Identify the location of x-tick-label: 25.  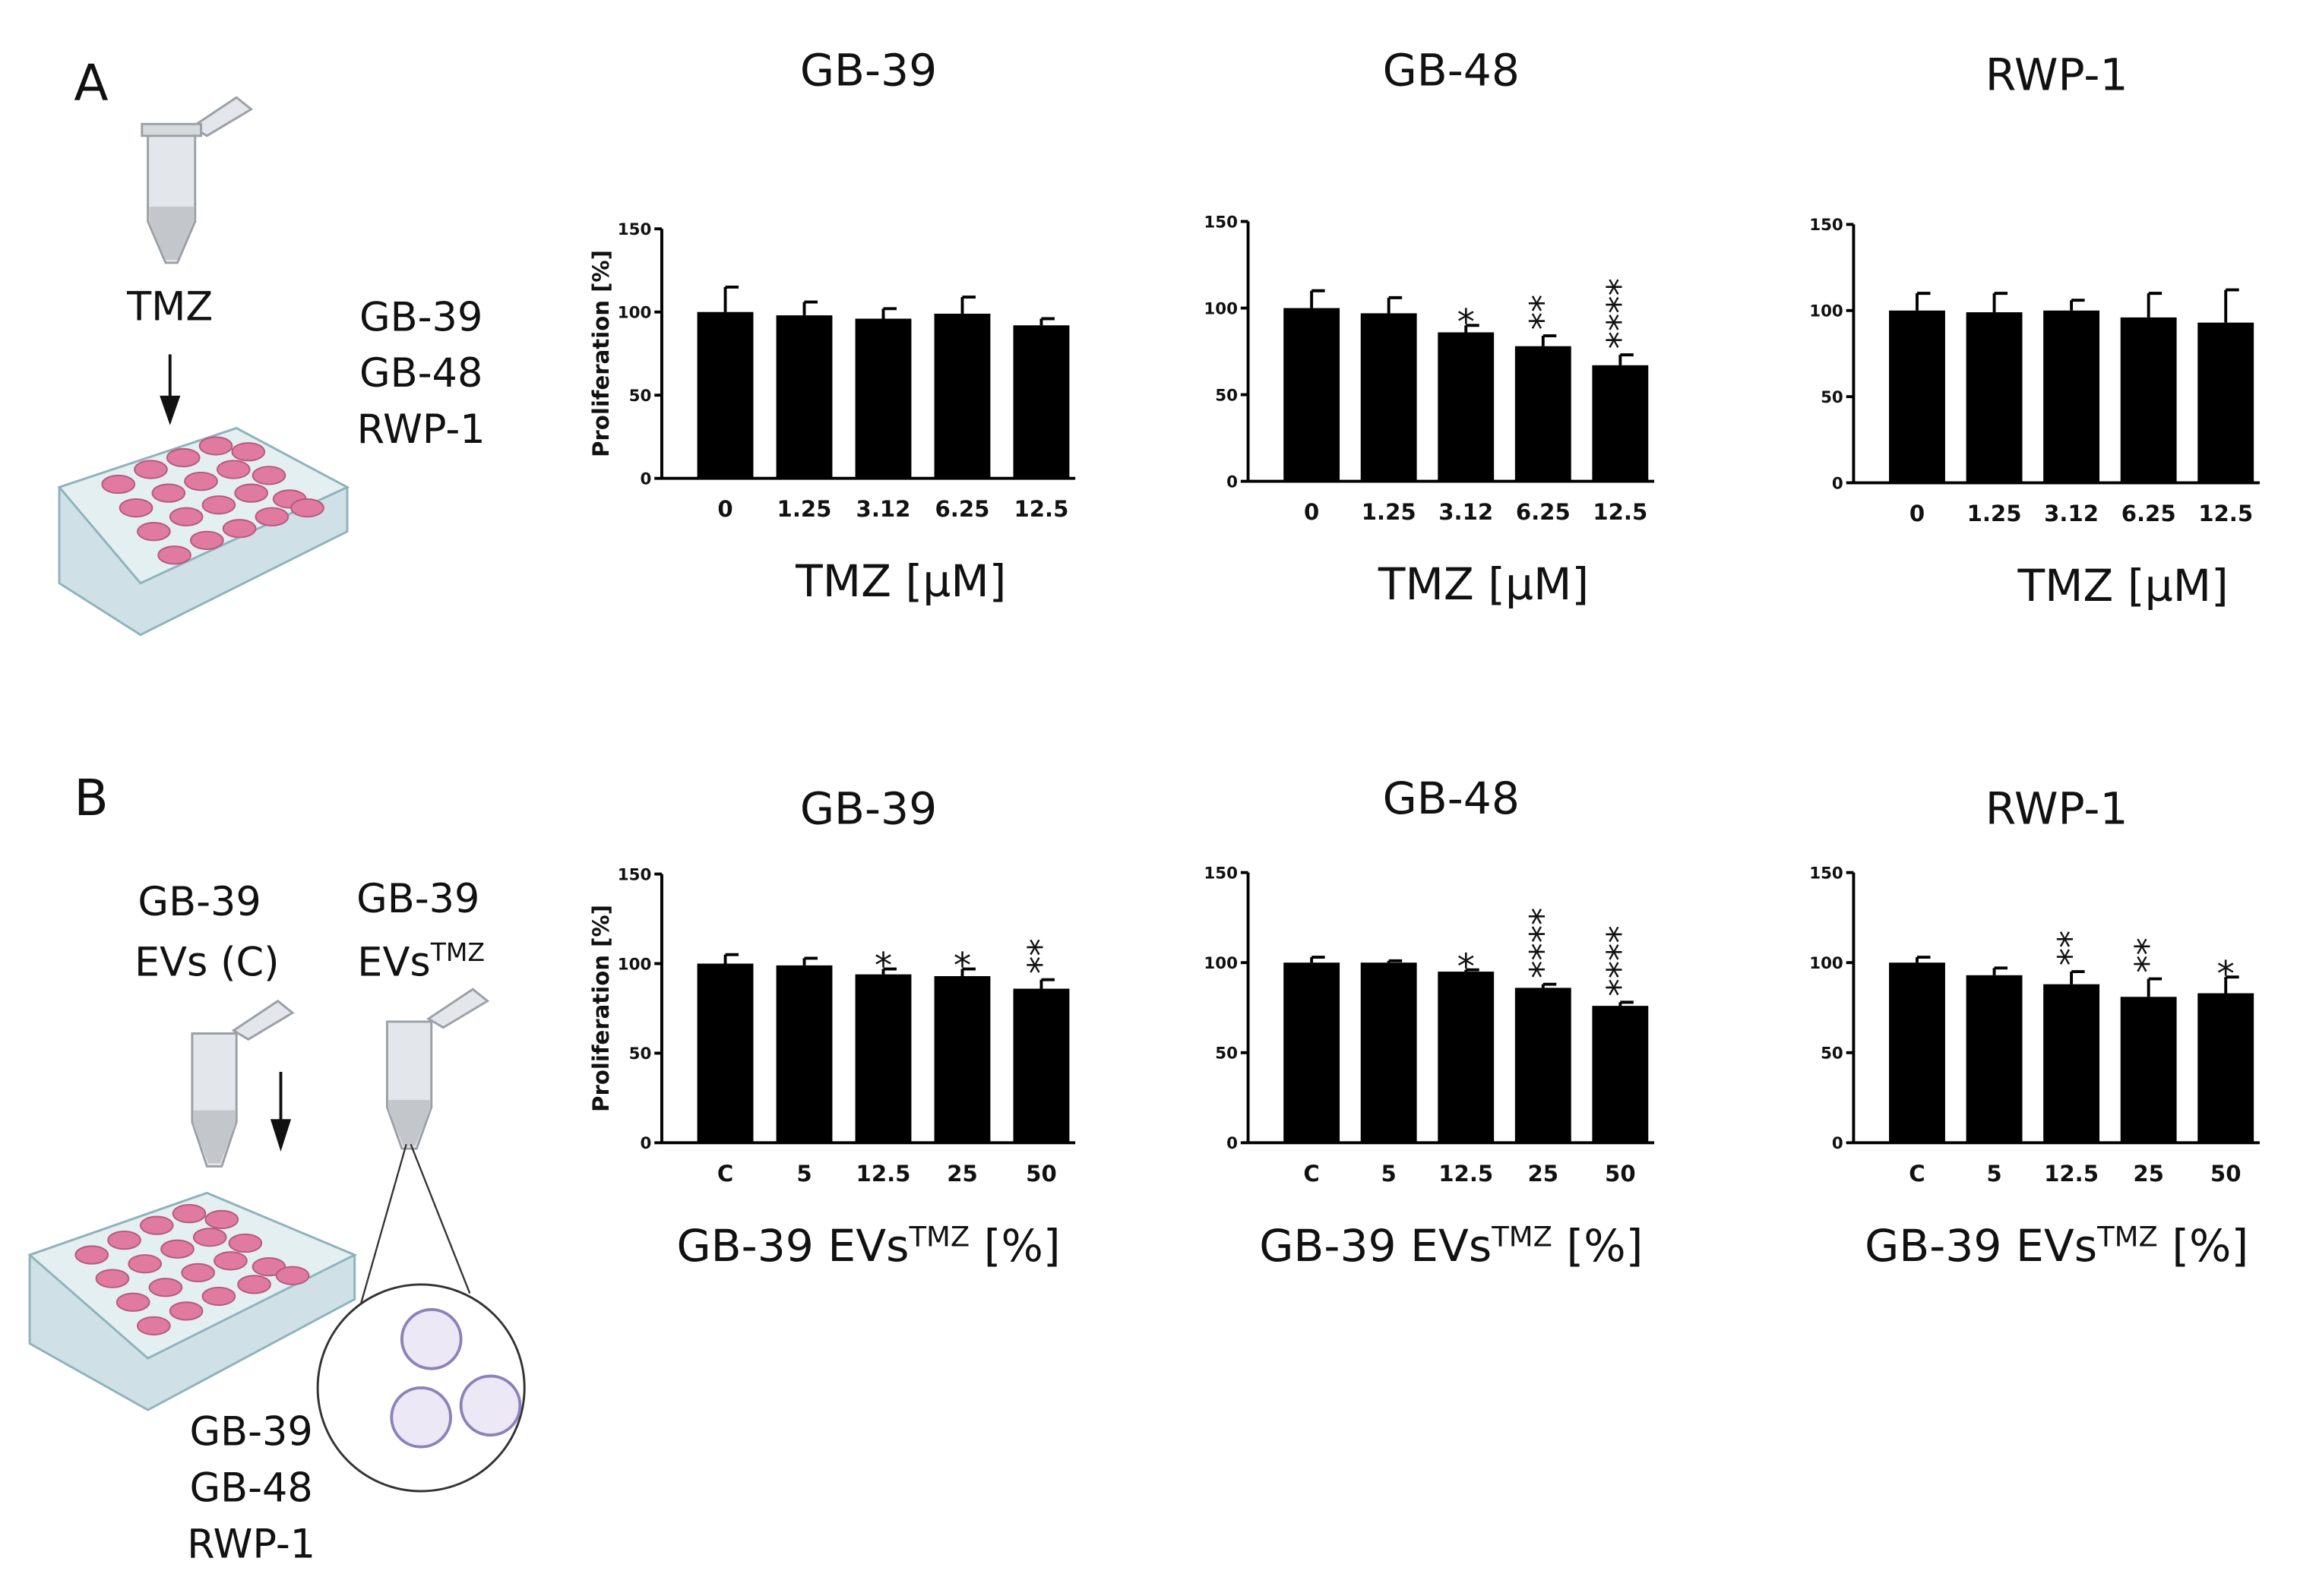
(1543, 1174).